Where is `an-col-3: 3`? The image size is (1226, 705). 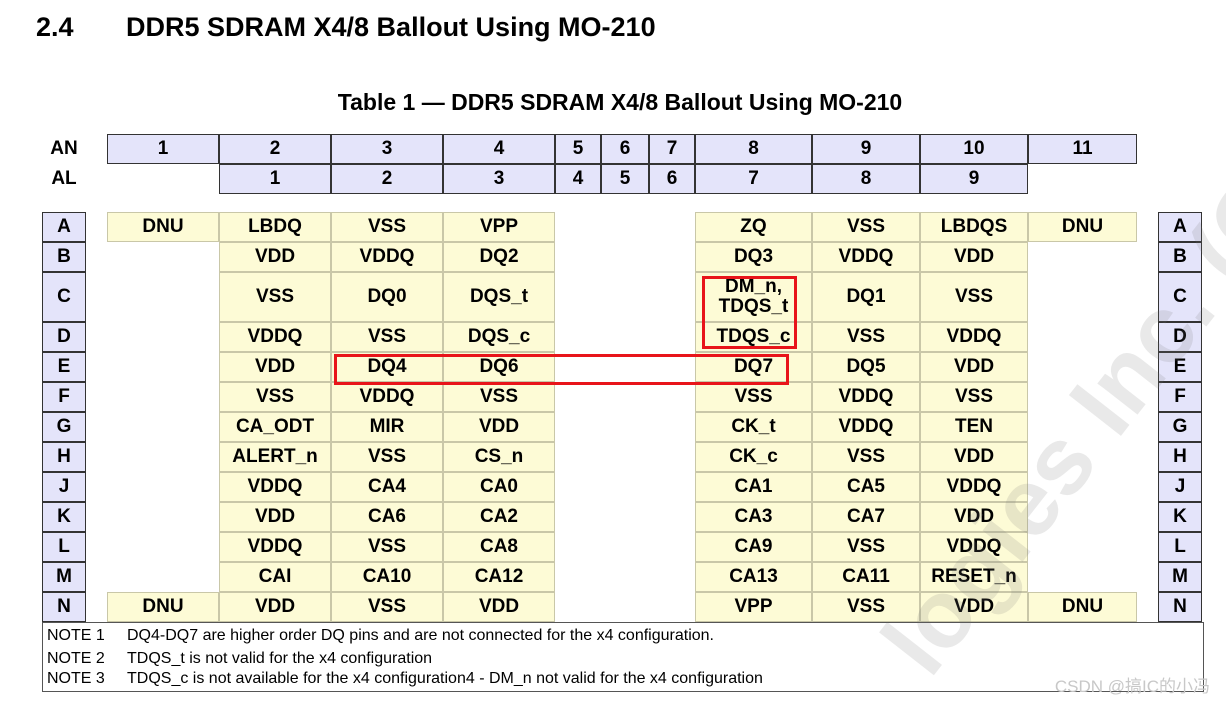
an-col-3: 3 is located at coordinates (387, 149).